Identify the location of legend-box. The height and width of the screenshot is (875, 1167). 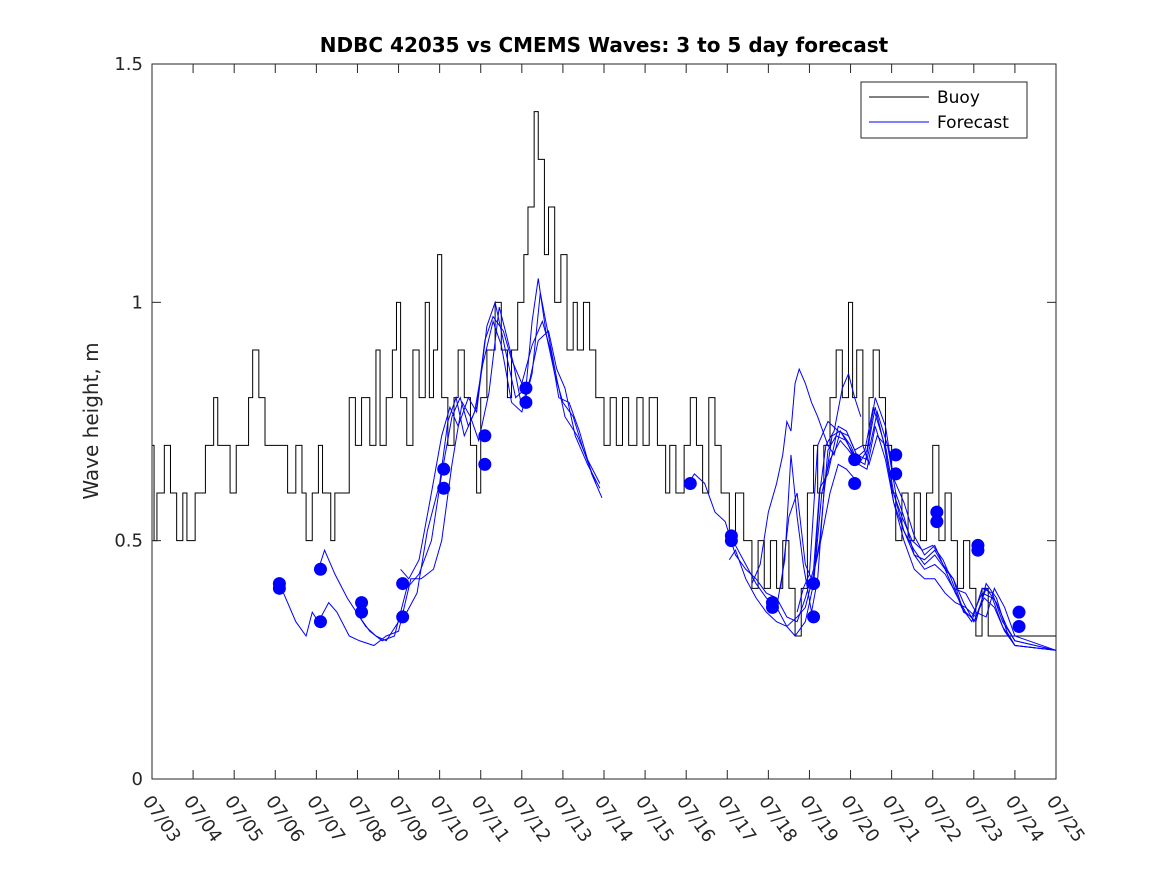
(944, 110).